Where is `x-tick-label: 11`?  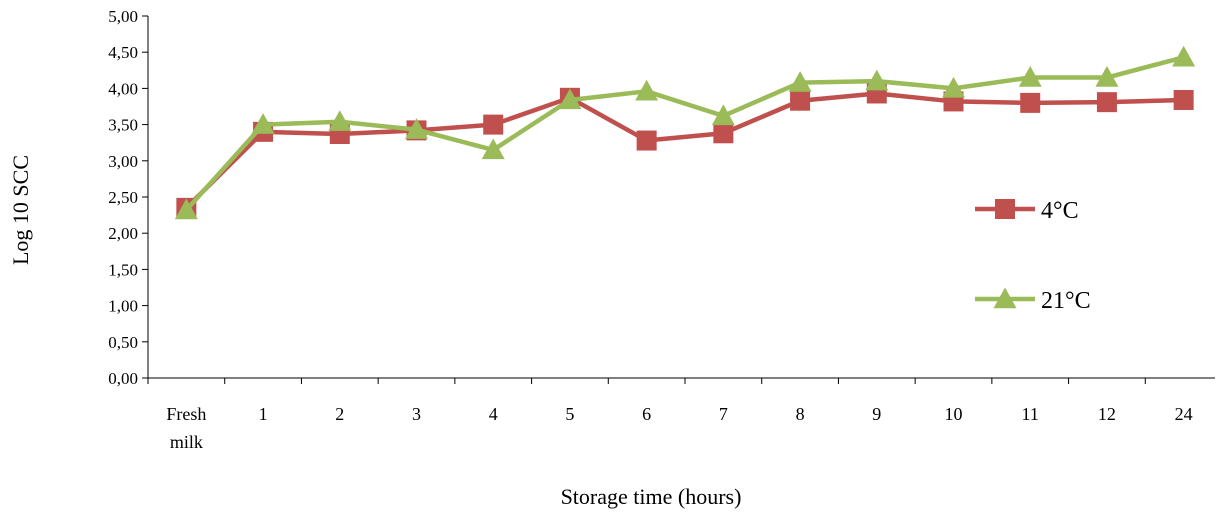 x-tick-label: 11 is located at coordinates (1030, 414).